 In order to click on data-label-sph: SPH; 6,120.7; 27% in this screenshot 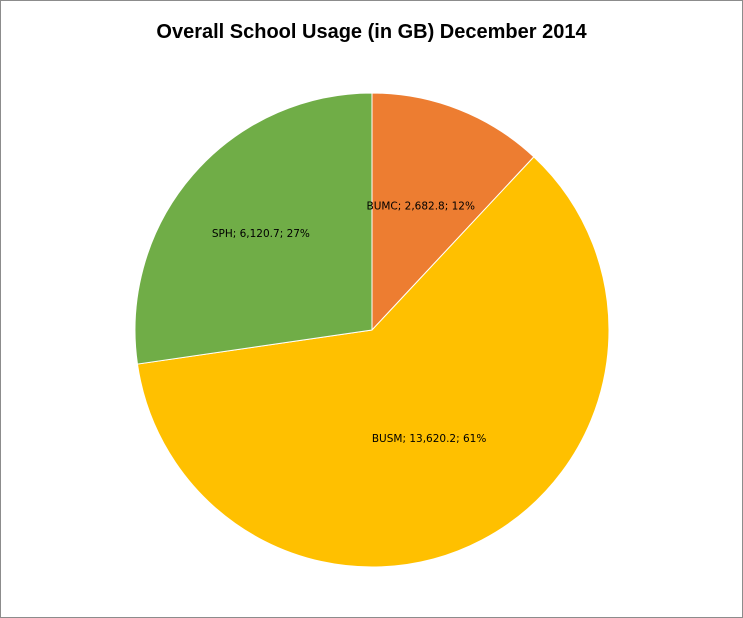, I will do `click(261, 234)`.